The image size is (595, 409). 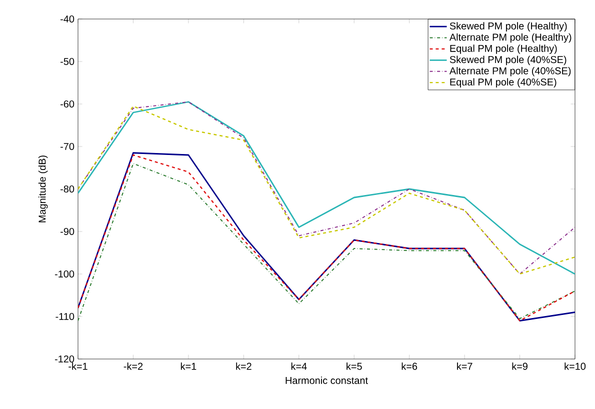 What do you see at coordinates (354, 366) in the screenshot?
I see `x-tick-label: k=5` at bounding box center [354, 366].